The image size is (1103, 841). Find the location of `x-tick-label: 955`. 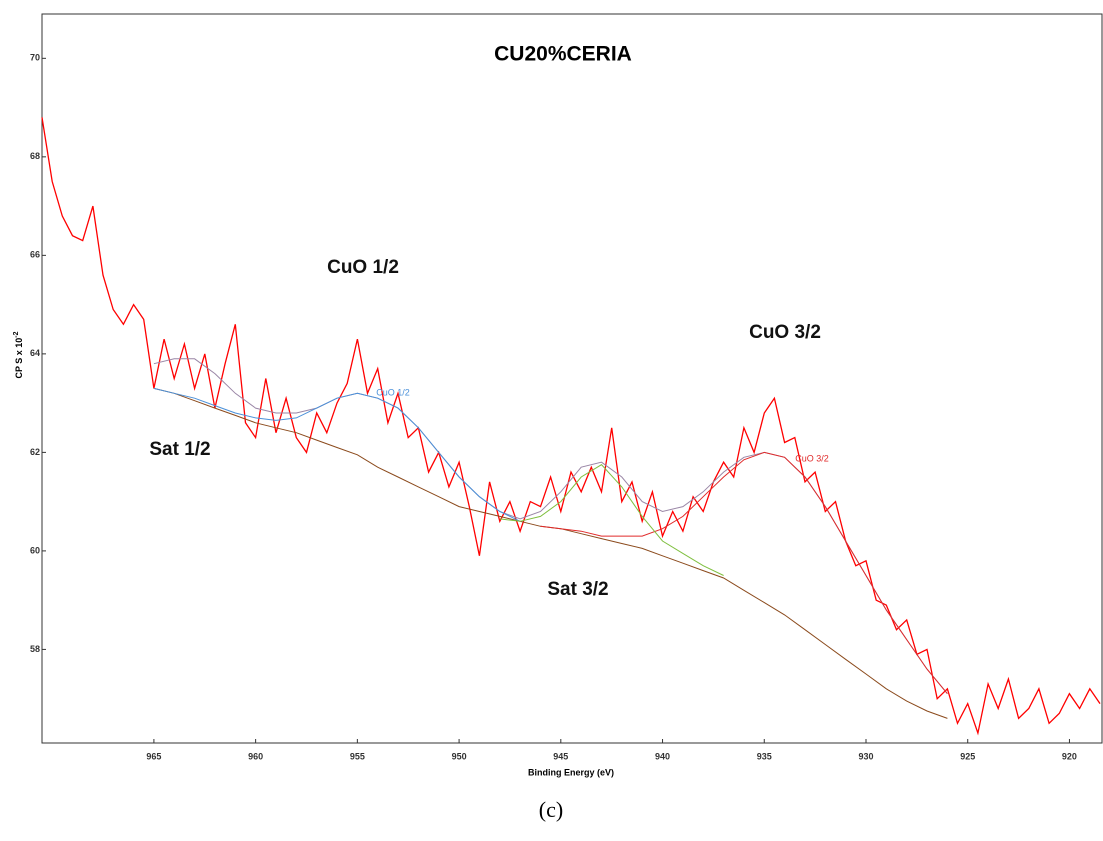

x-tick-label: 955 is located at coordinates (357, 756).